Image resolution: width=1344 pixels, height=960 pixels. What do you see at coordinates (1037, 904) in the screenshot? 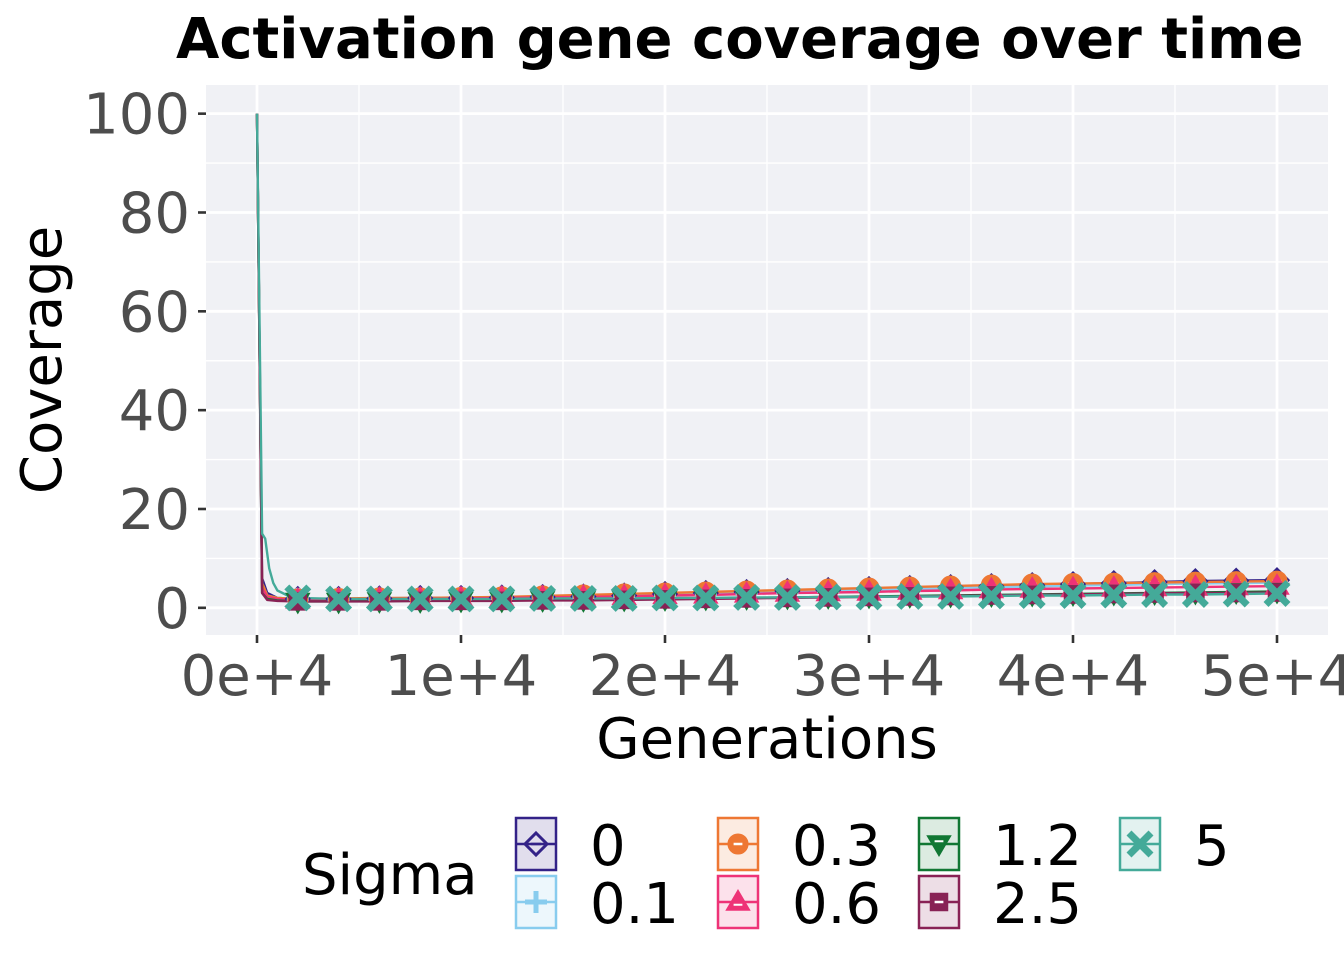
I see `legend-label: 2.5` at bounding box center [1037, 904].